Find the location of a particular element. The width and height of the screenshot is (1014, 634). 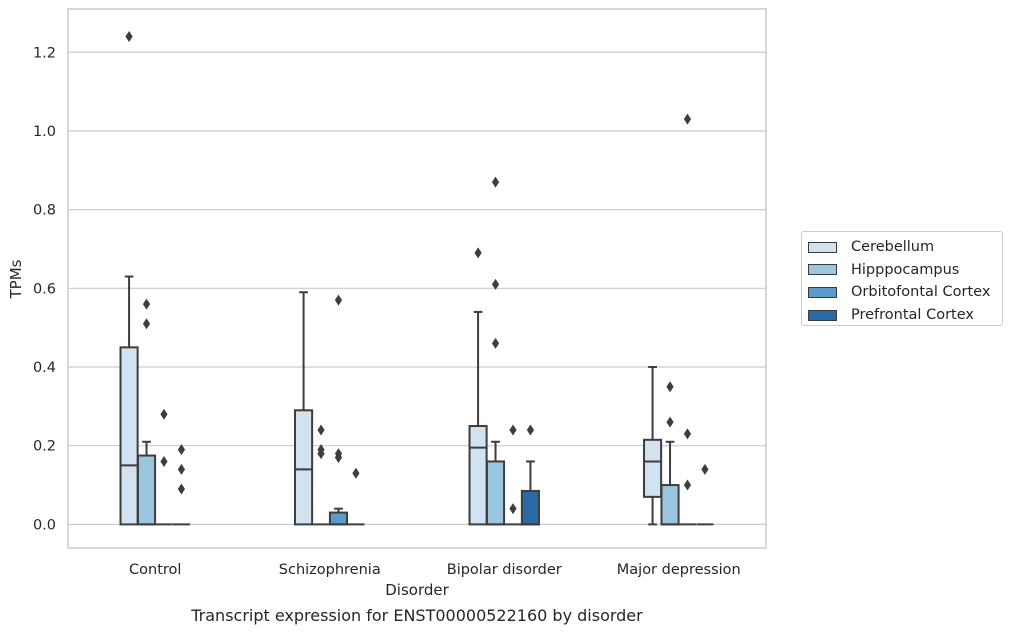

y-tick-label: 1.0 is located at coordinates (44, 132).